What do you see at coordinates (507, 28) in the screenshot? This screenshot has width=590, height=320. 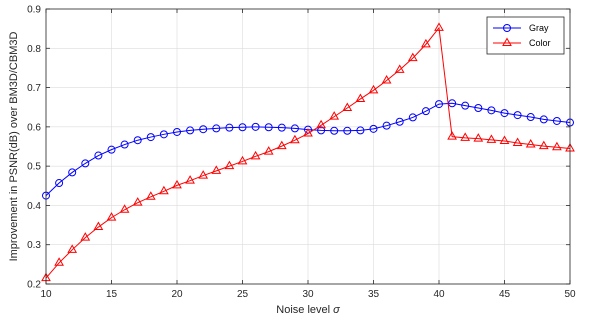 I see `legend-gray-marker` at bounding box center [507, 28].